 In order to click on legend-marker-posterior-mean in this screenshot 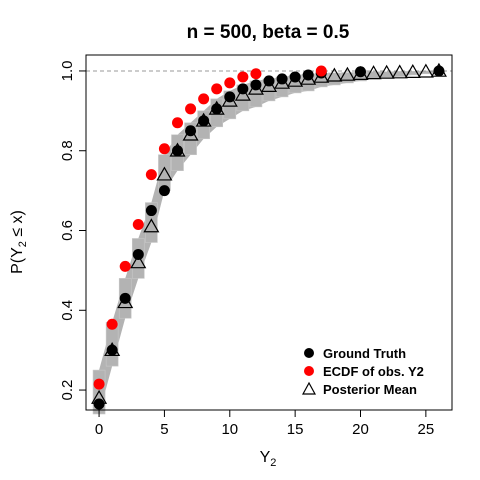, I will do `click(309, 388)`.